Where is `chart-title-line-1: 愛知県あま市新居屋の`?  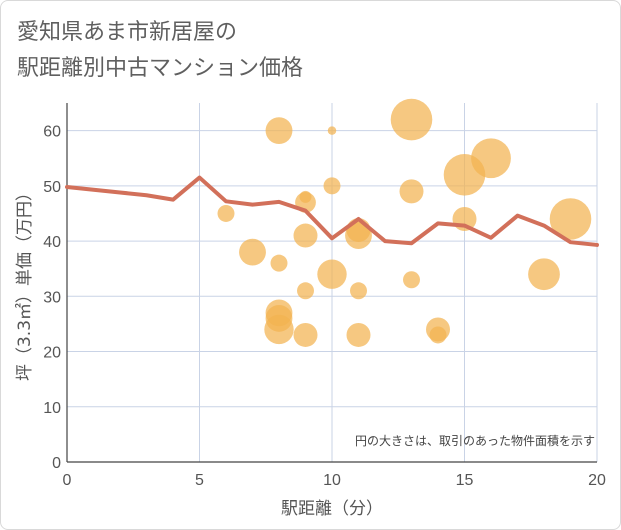
chart-title-line-1: 愛知県あま市新居屋の is located at coordinates (127, 32).